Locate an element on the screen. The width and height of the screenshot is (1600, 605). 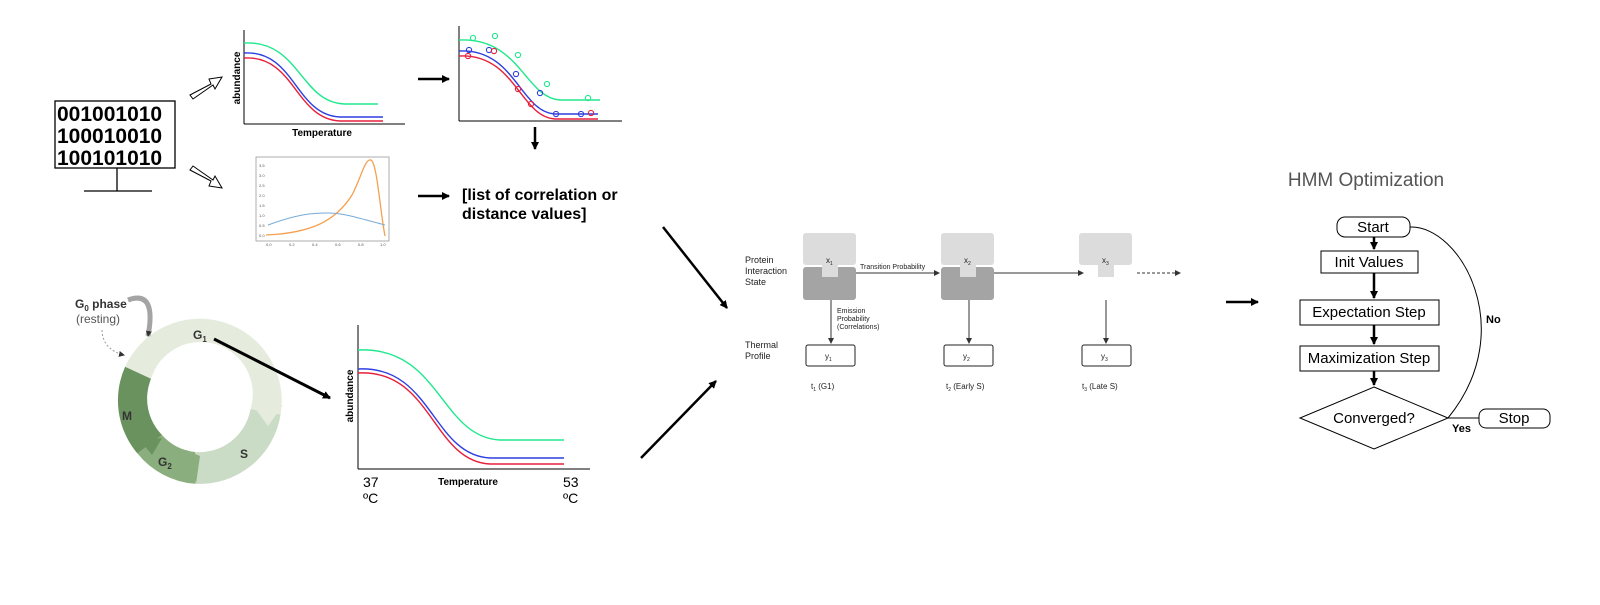
computer-monitor is located at coordinates (115, 134).